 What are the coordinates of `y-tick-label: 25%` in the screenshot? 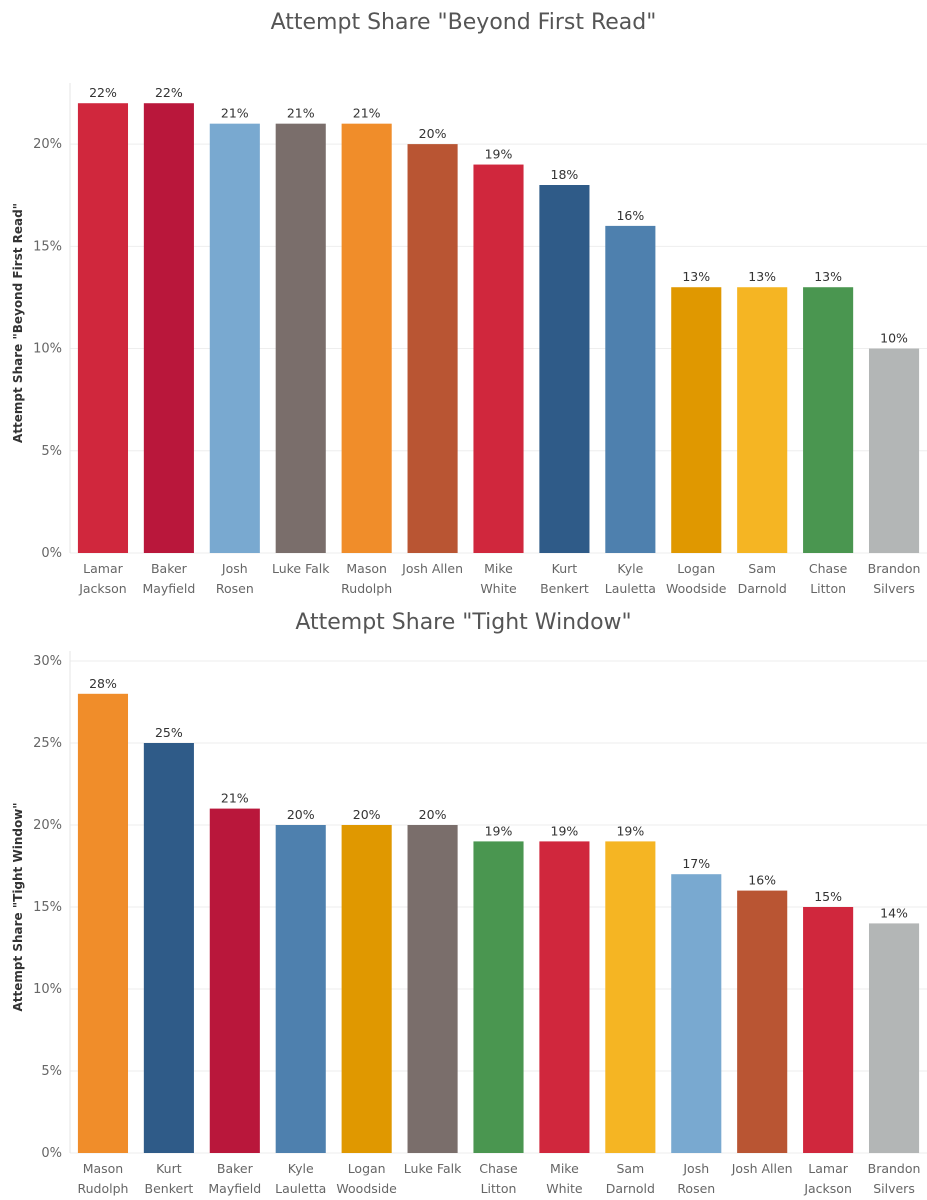 It's located at (47, 743).